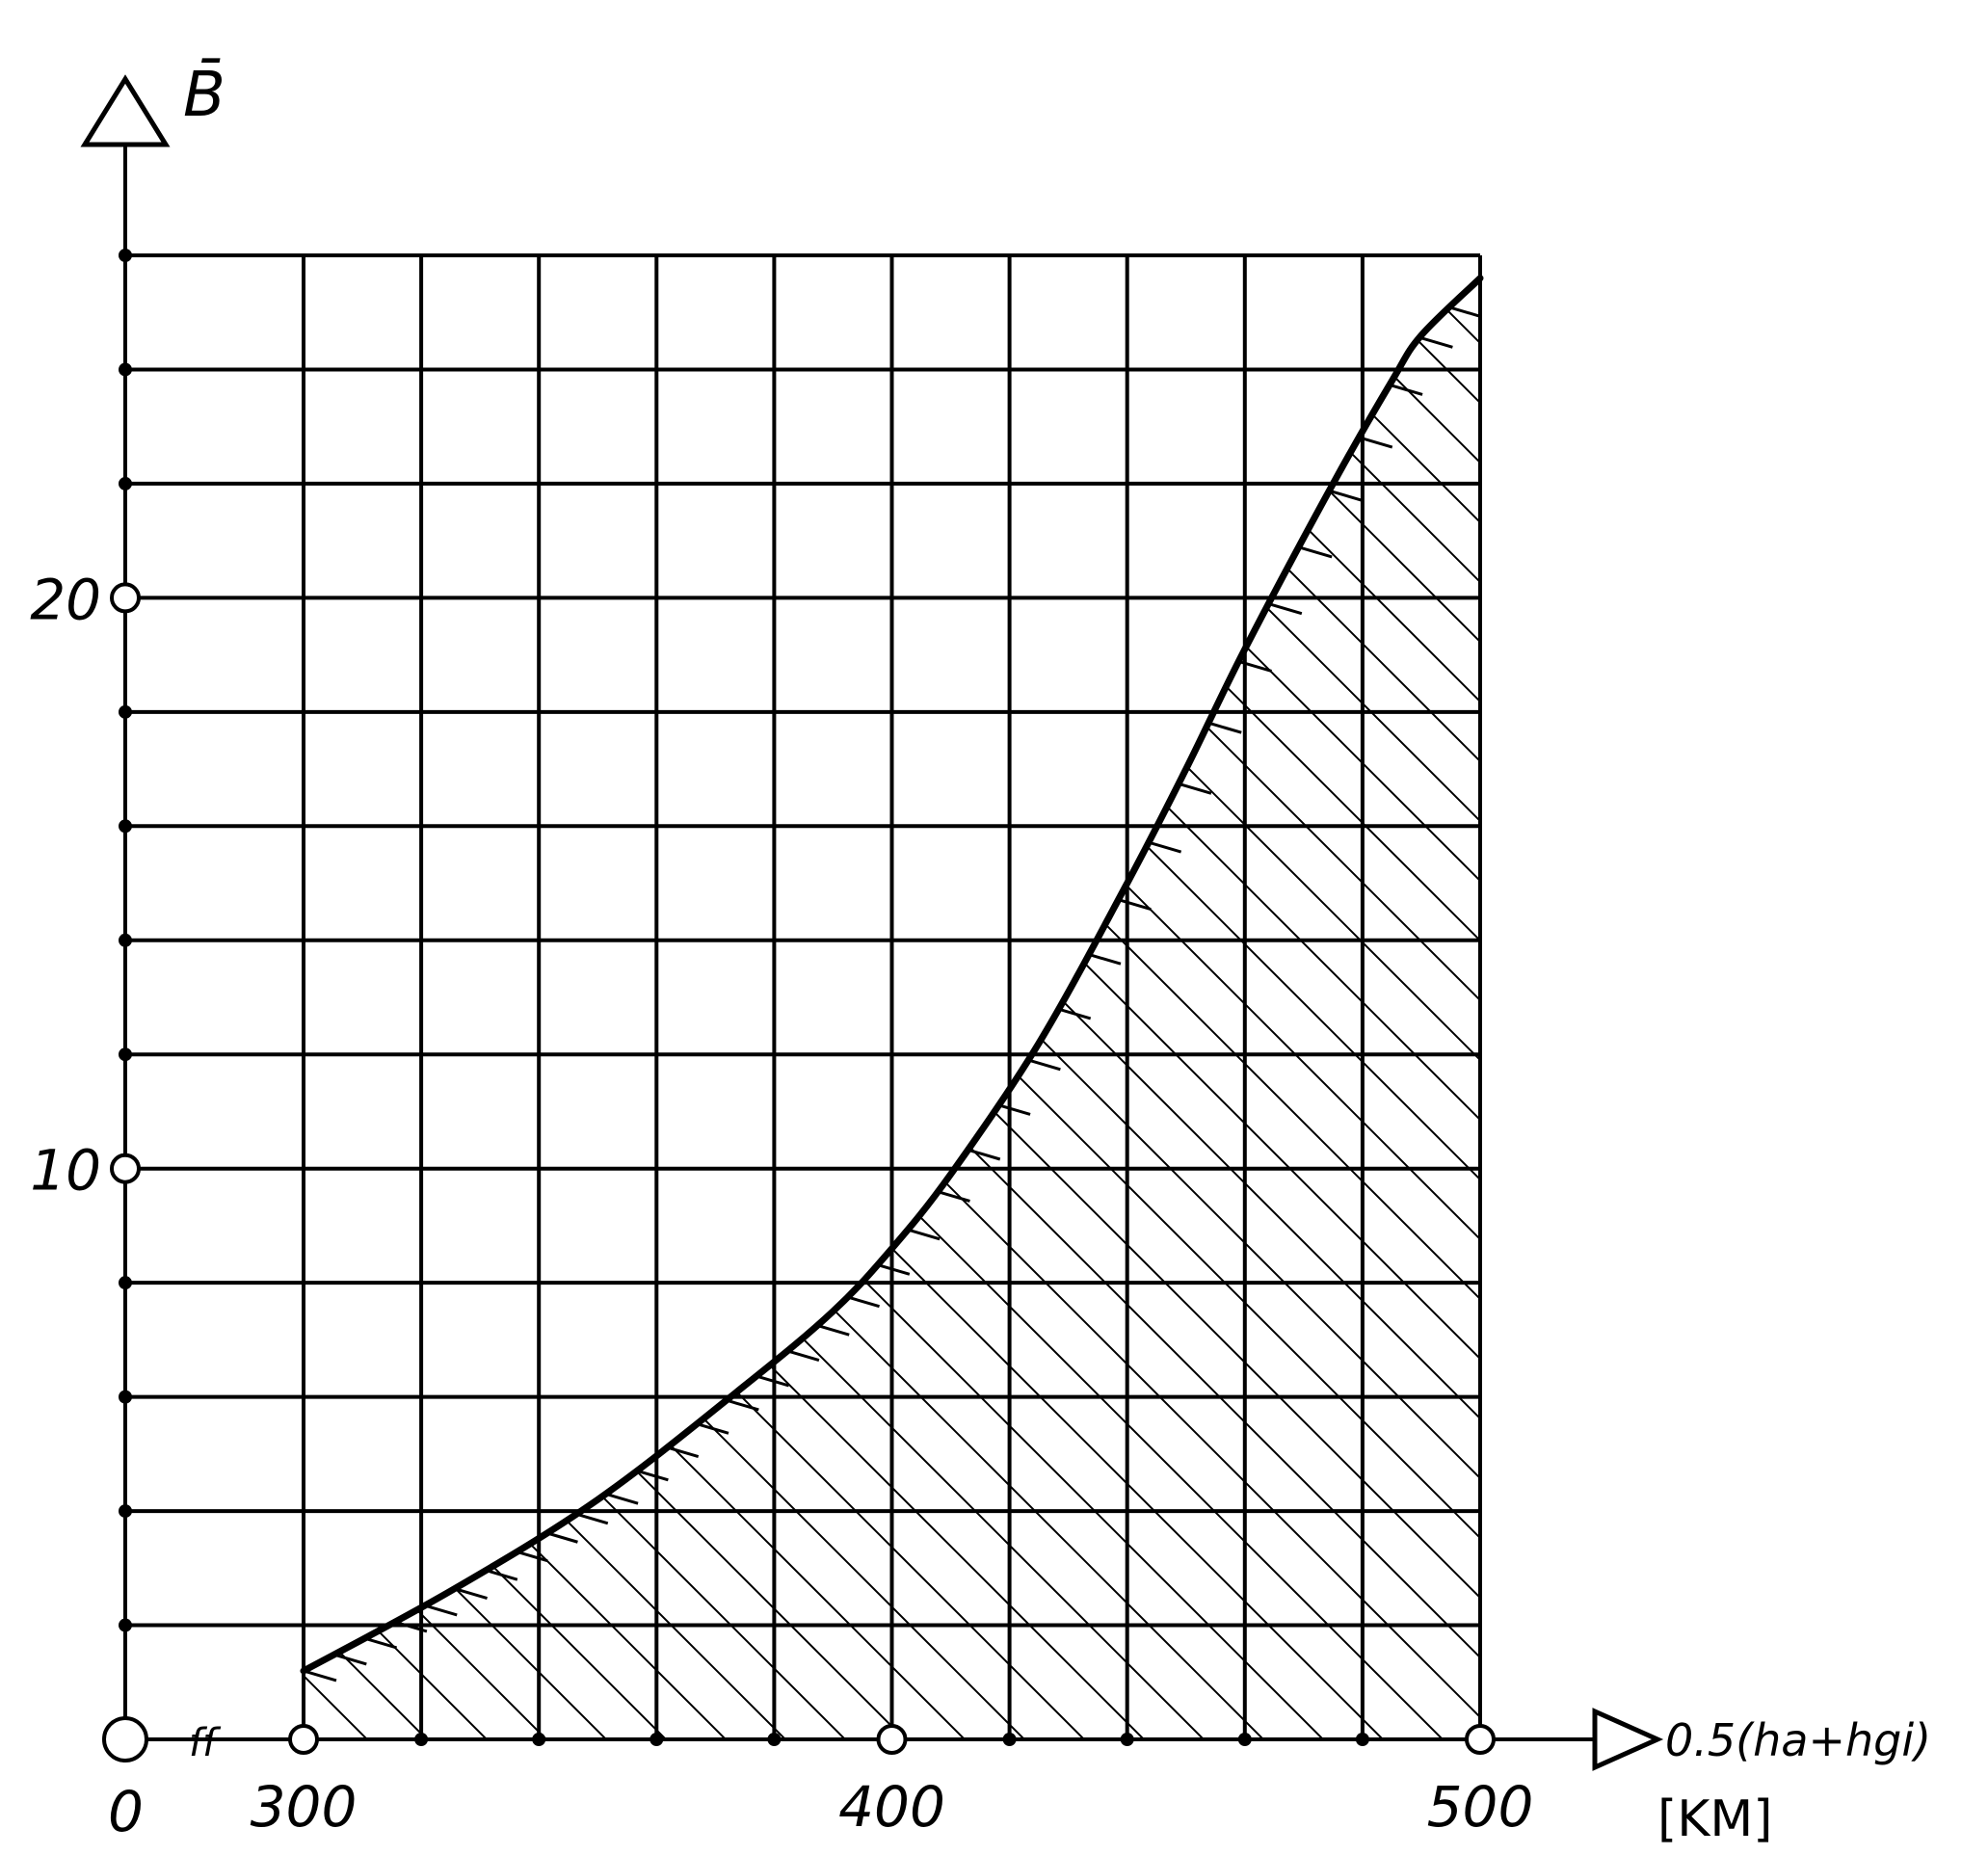 The height and width of the screenshot is (1855, 1988). What do you see at coordinates (125, 1739) in the screenshot?
I see `origin-ring` at bounding box center [125, 1739].